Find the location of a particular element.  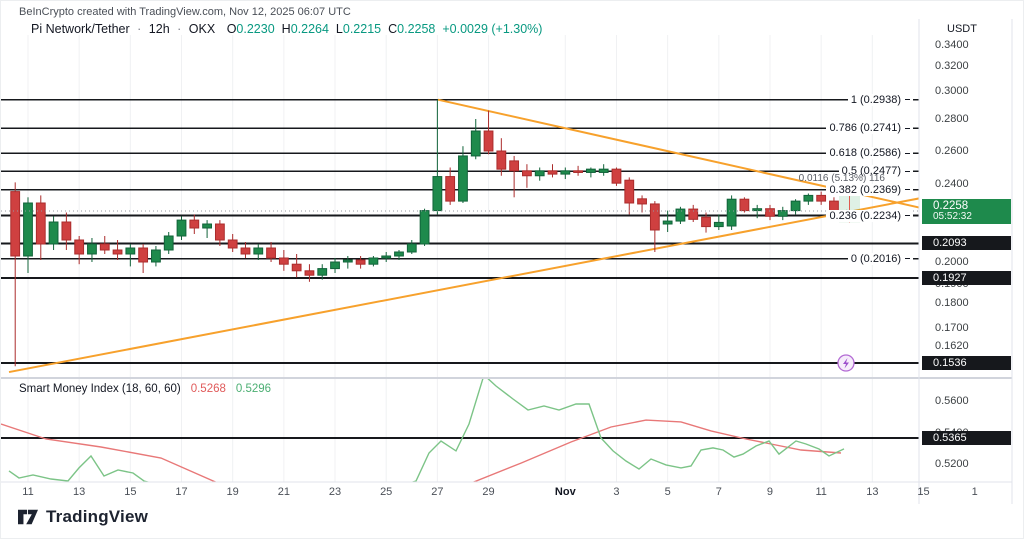

alert-lightning-icon is located at coordinates (846, 363).